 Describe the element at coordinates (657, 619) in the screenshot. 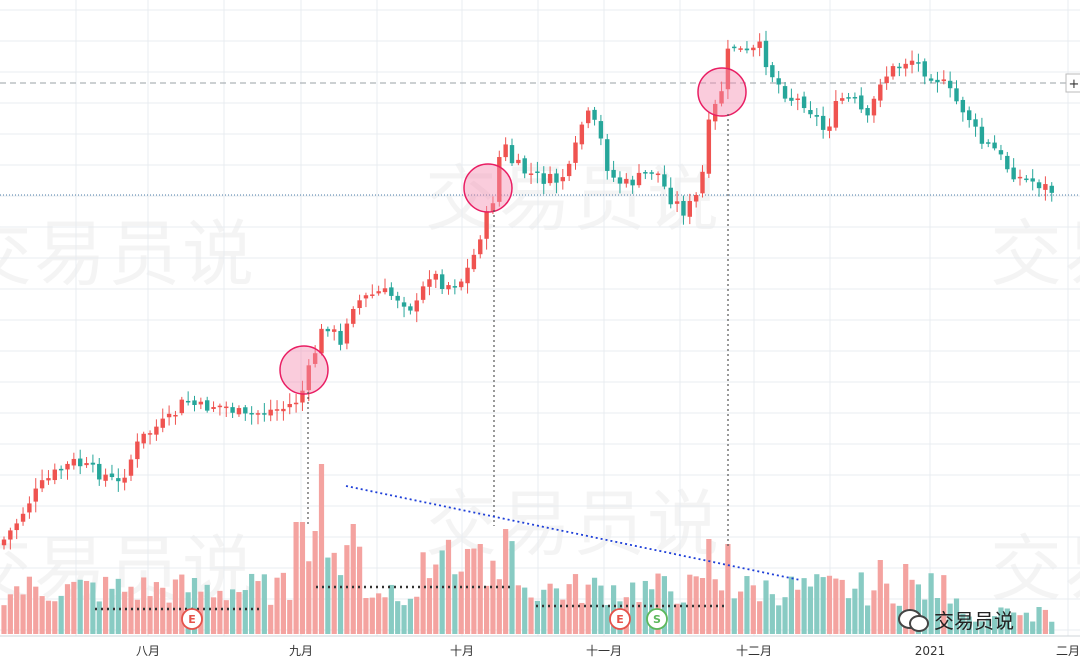

I see `event-badge-label: S` at that location.